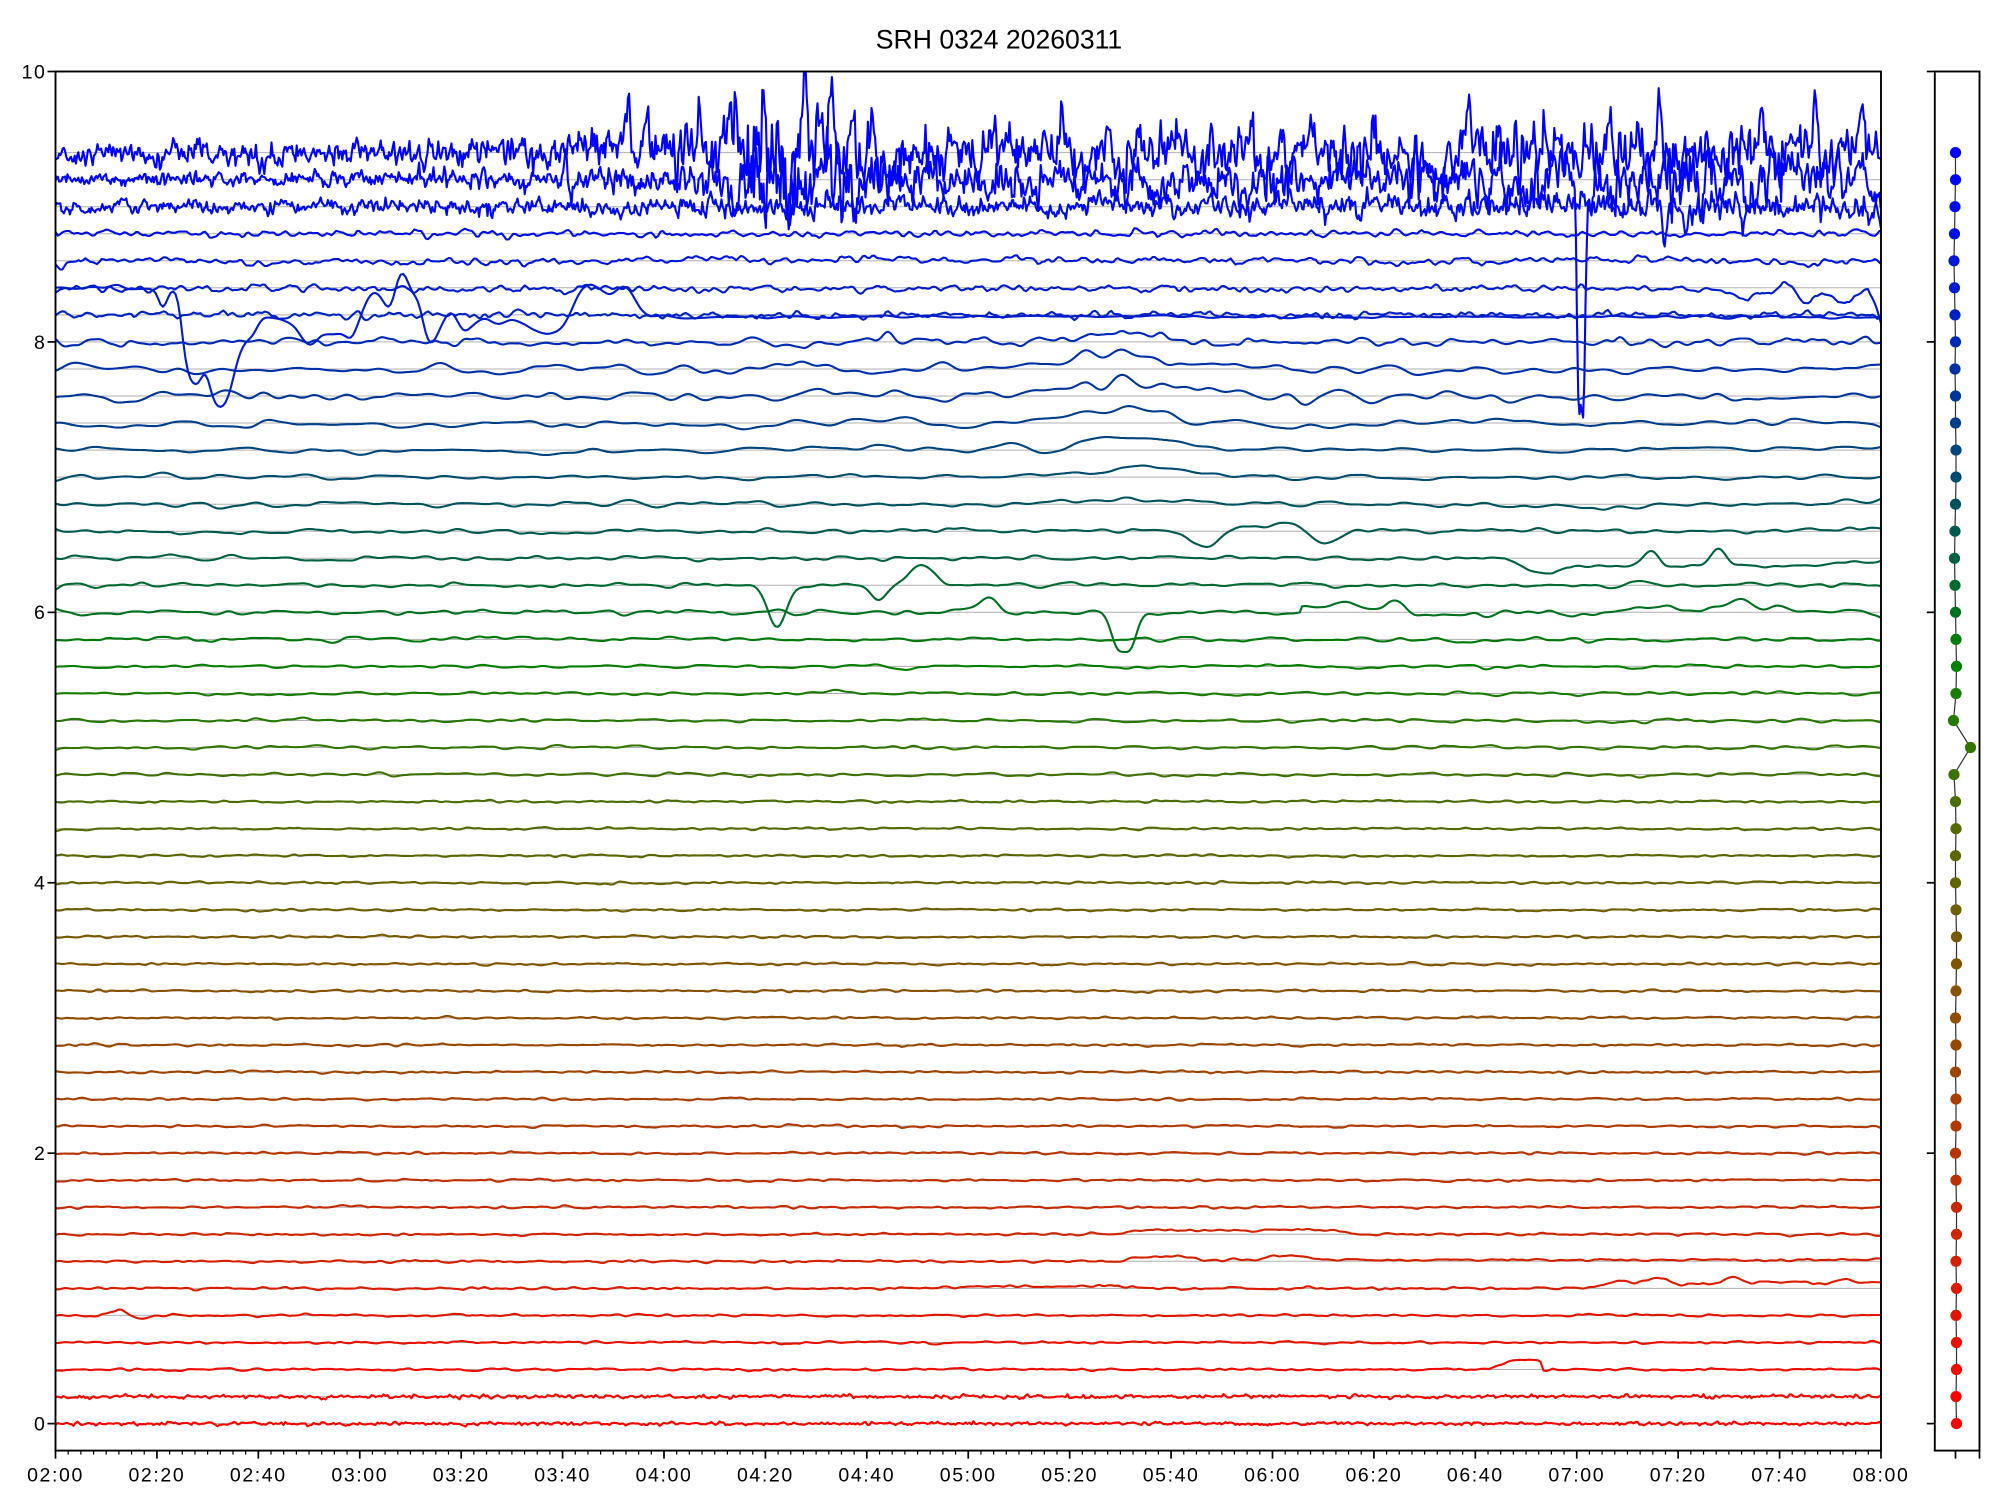  I want to click on svg-text: 4, so click(40, 884).